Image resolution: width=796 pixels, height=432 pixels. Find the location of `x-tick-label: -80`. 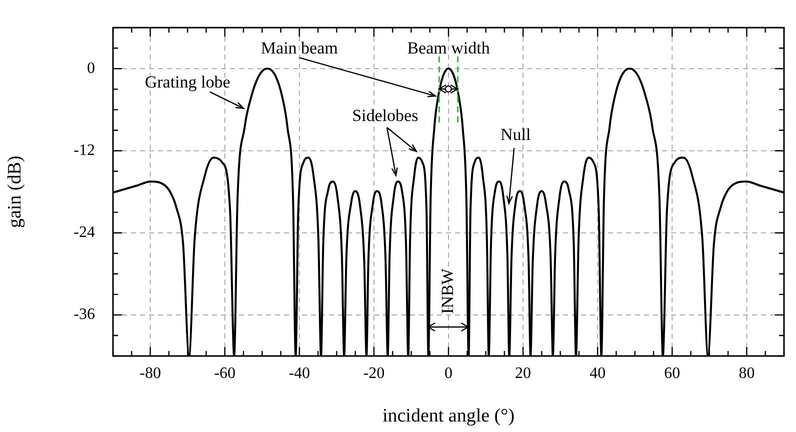

x-tick-label: -80 is located at coordinates (150, 373).